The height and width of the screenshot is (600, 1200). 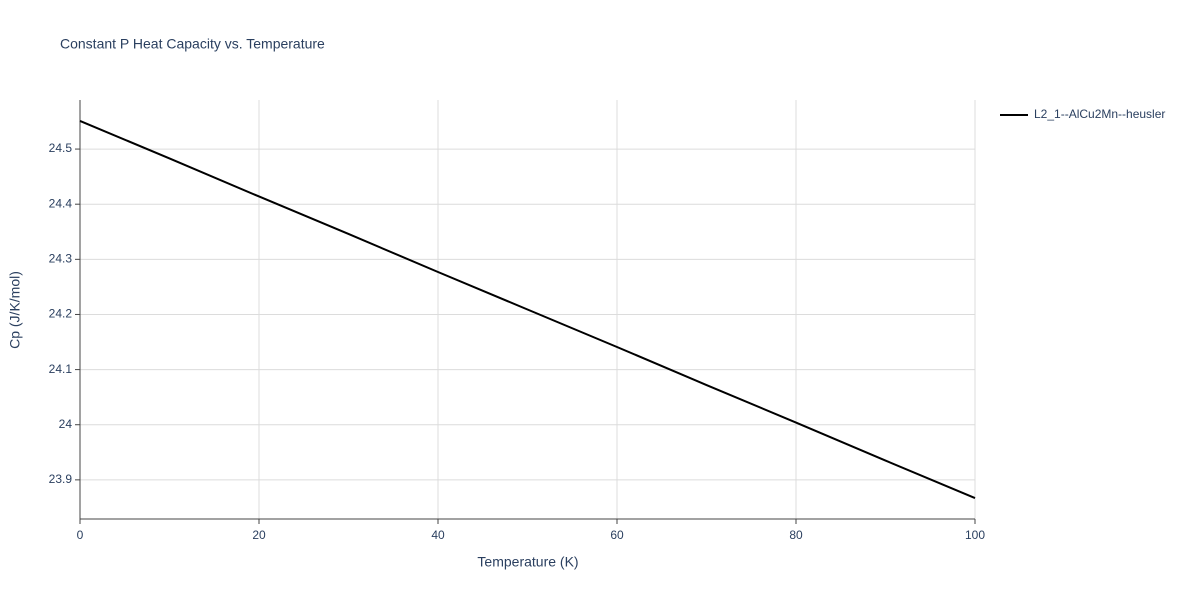 I want to click on chart-title: Constant P Heat Capacity vs. Temperature, so click(x=192, y=44).